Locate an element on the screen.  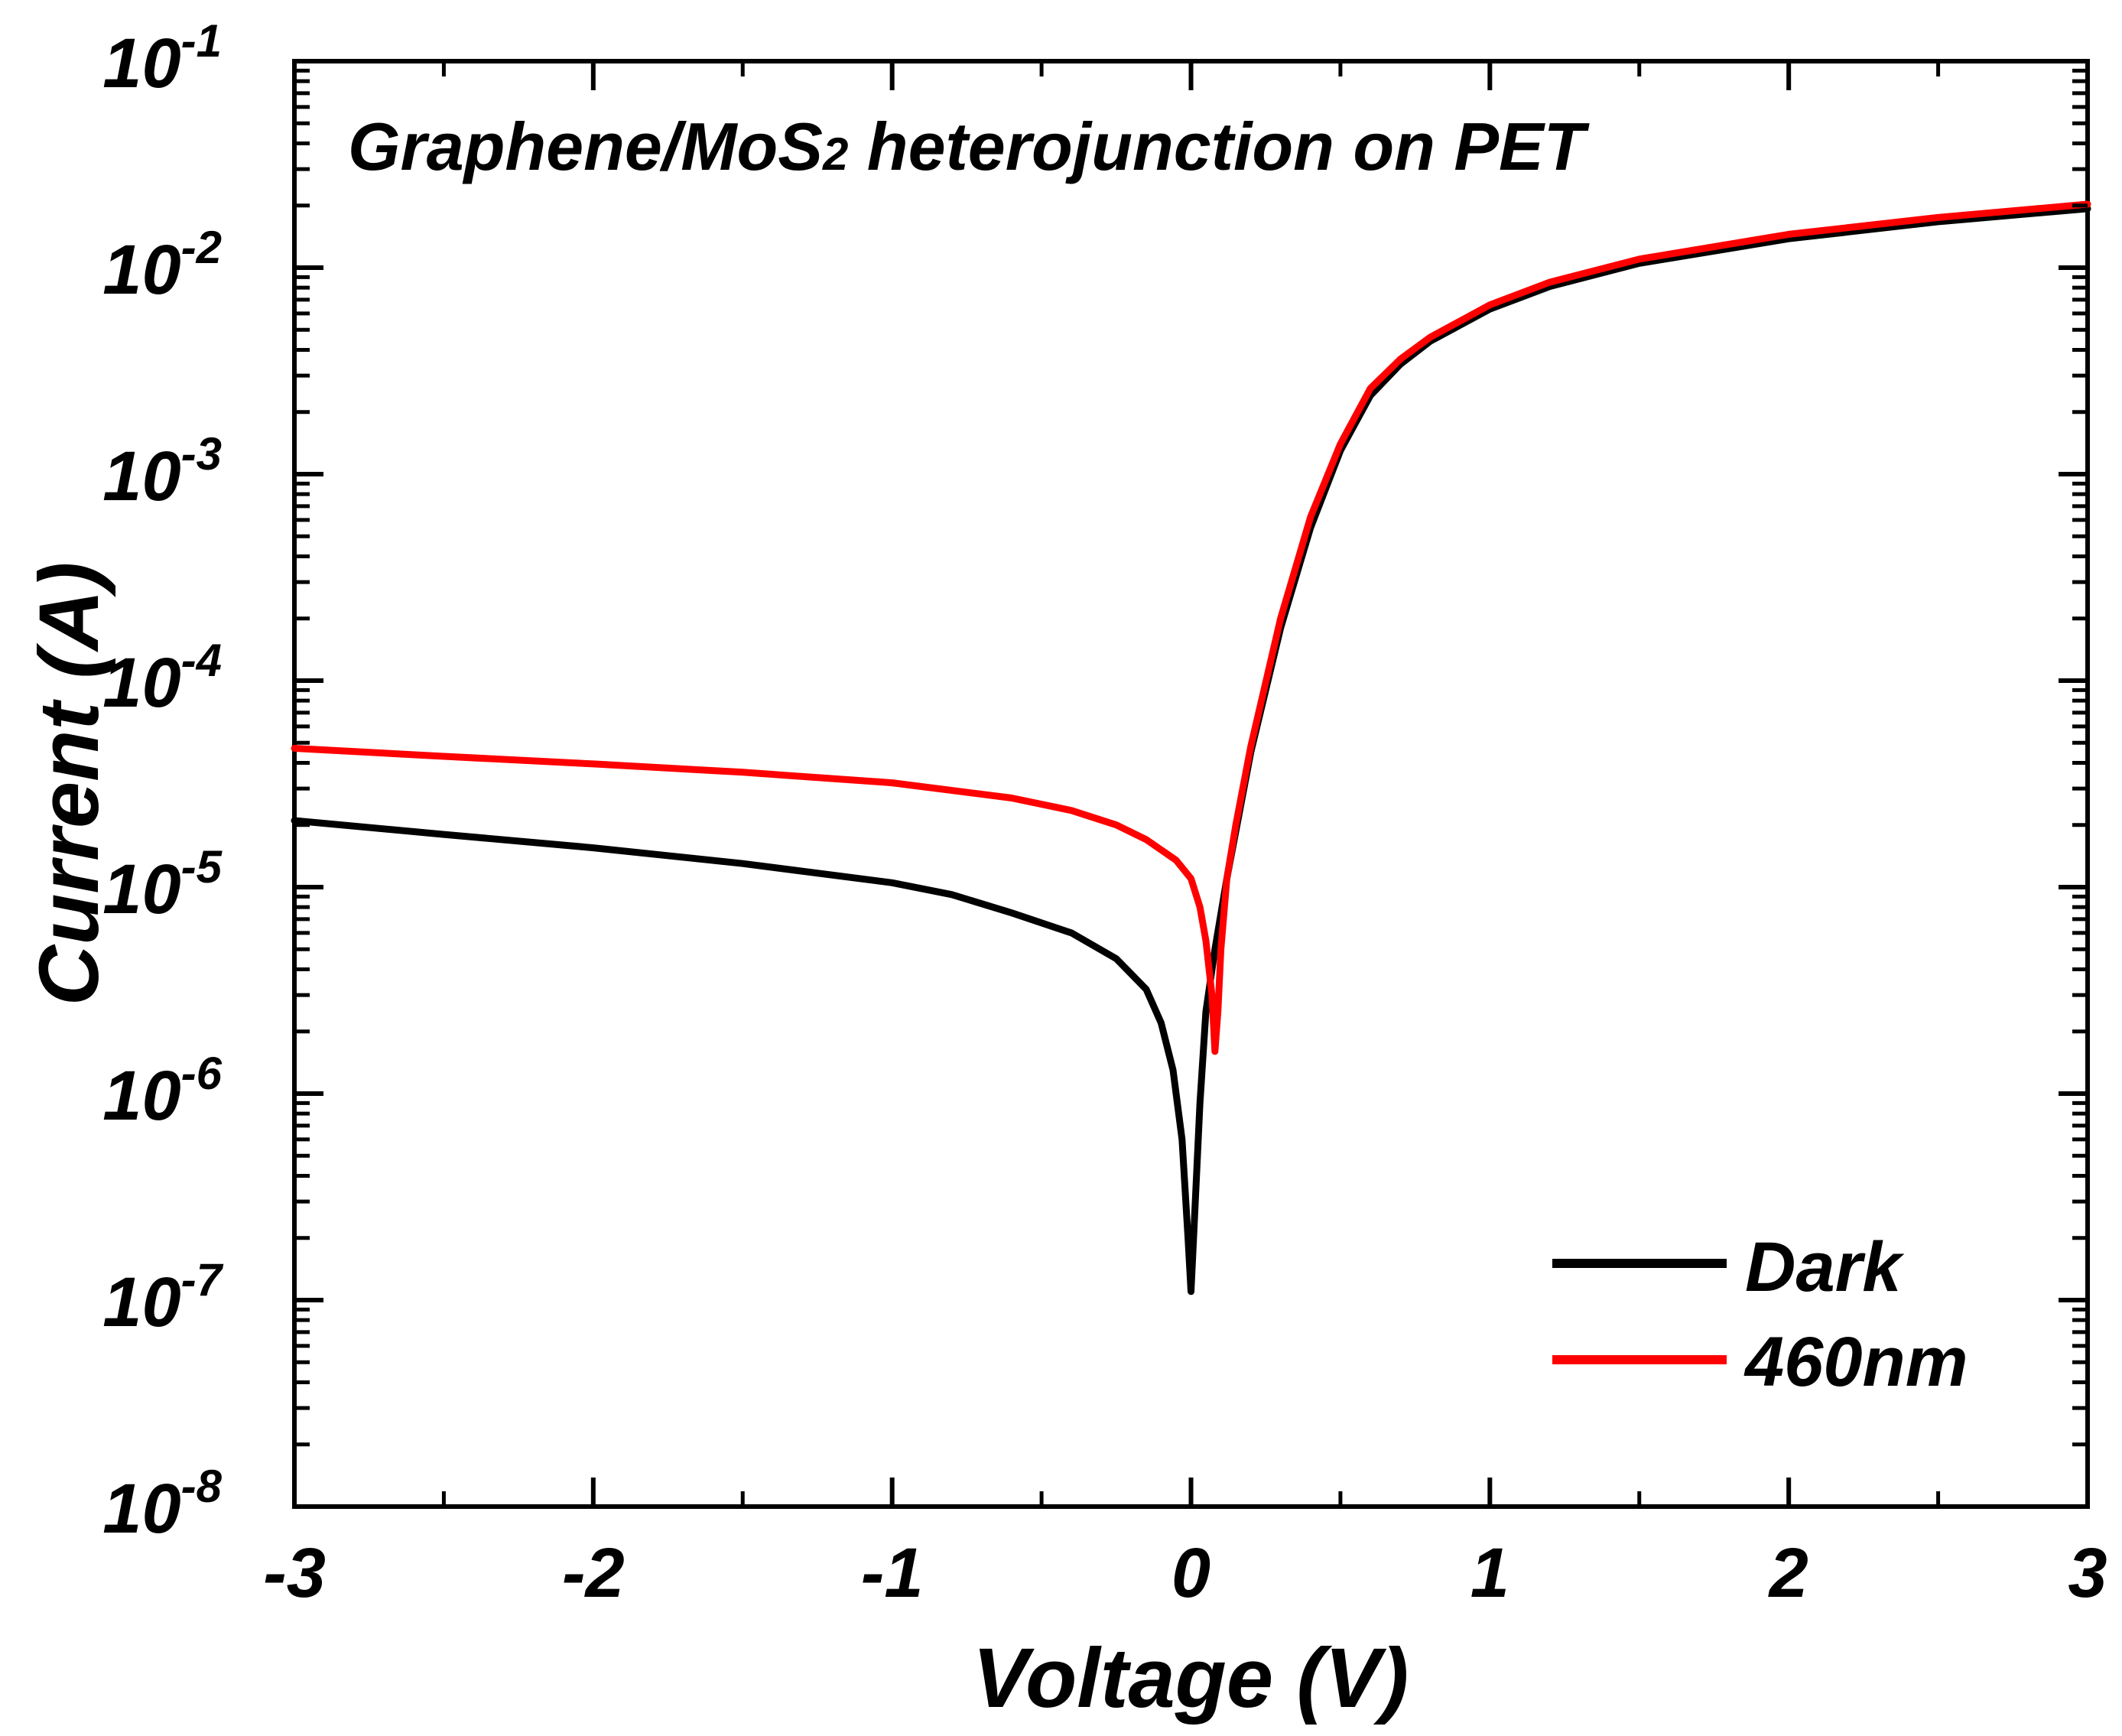
x-tick-label: 3 is located at coordinates (2087, 1573).